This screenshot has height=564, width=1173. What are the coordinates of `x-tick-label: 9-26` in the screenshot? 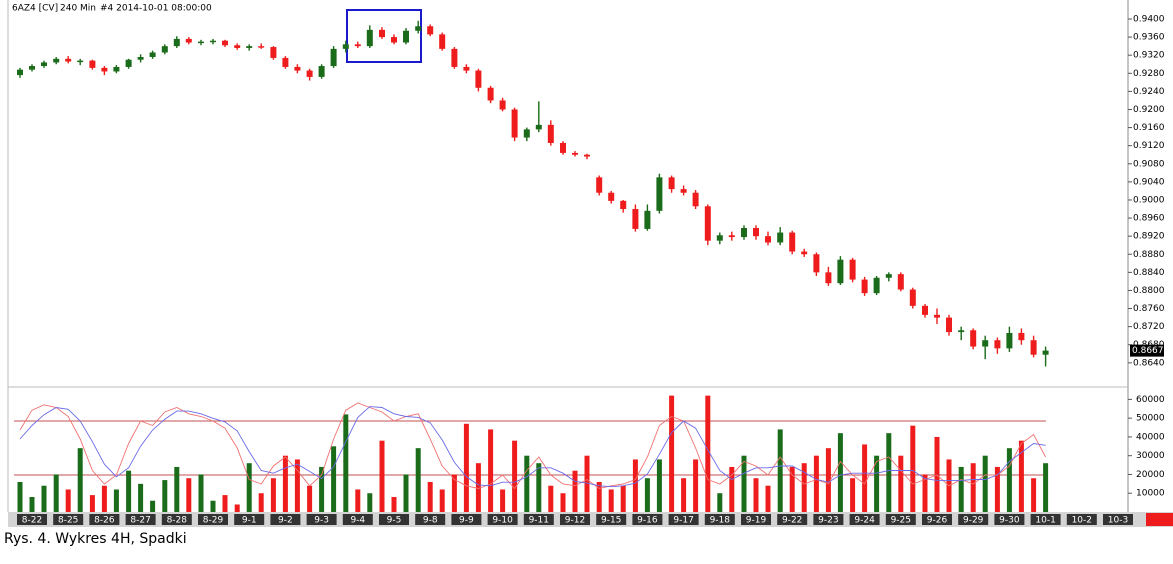 It's located at (937, 521).